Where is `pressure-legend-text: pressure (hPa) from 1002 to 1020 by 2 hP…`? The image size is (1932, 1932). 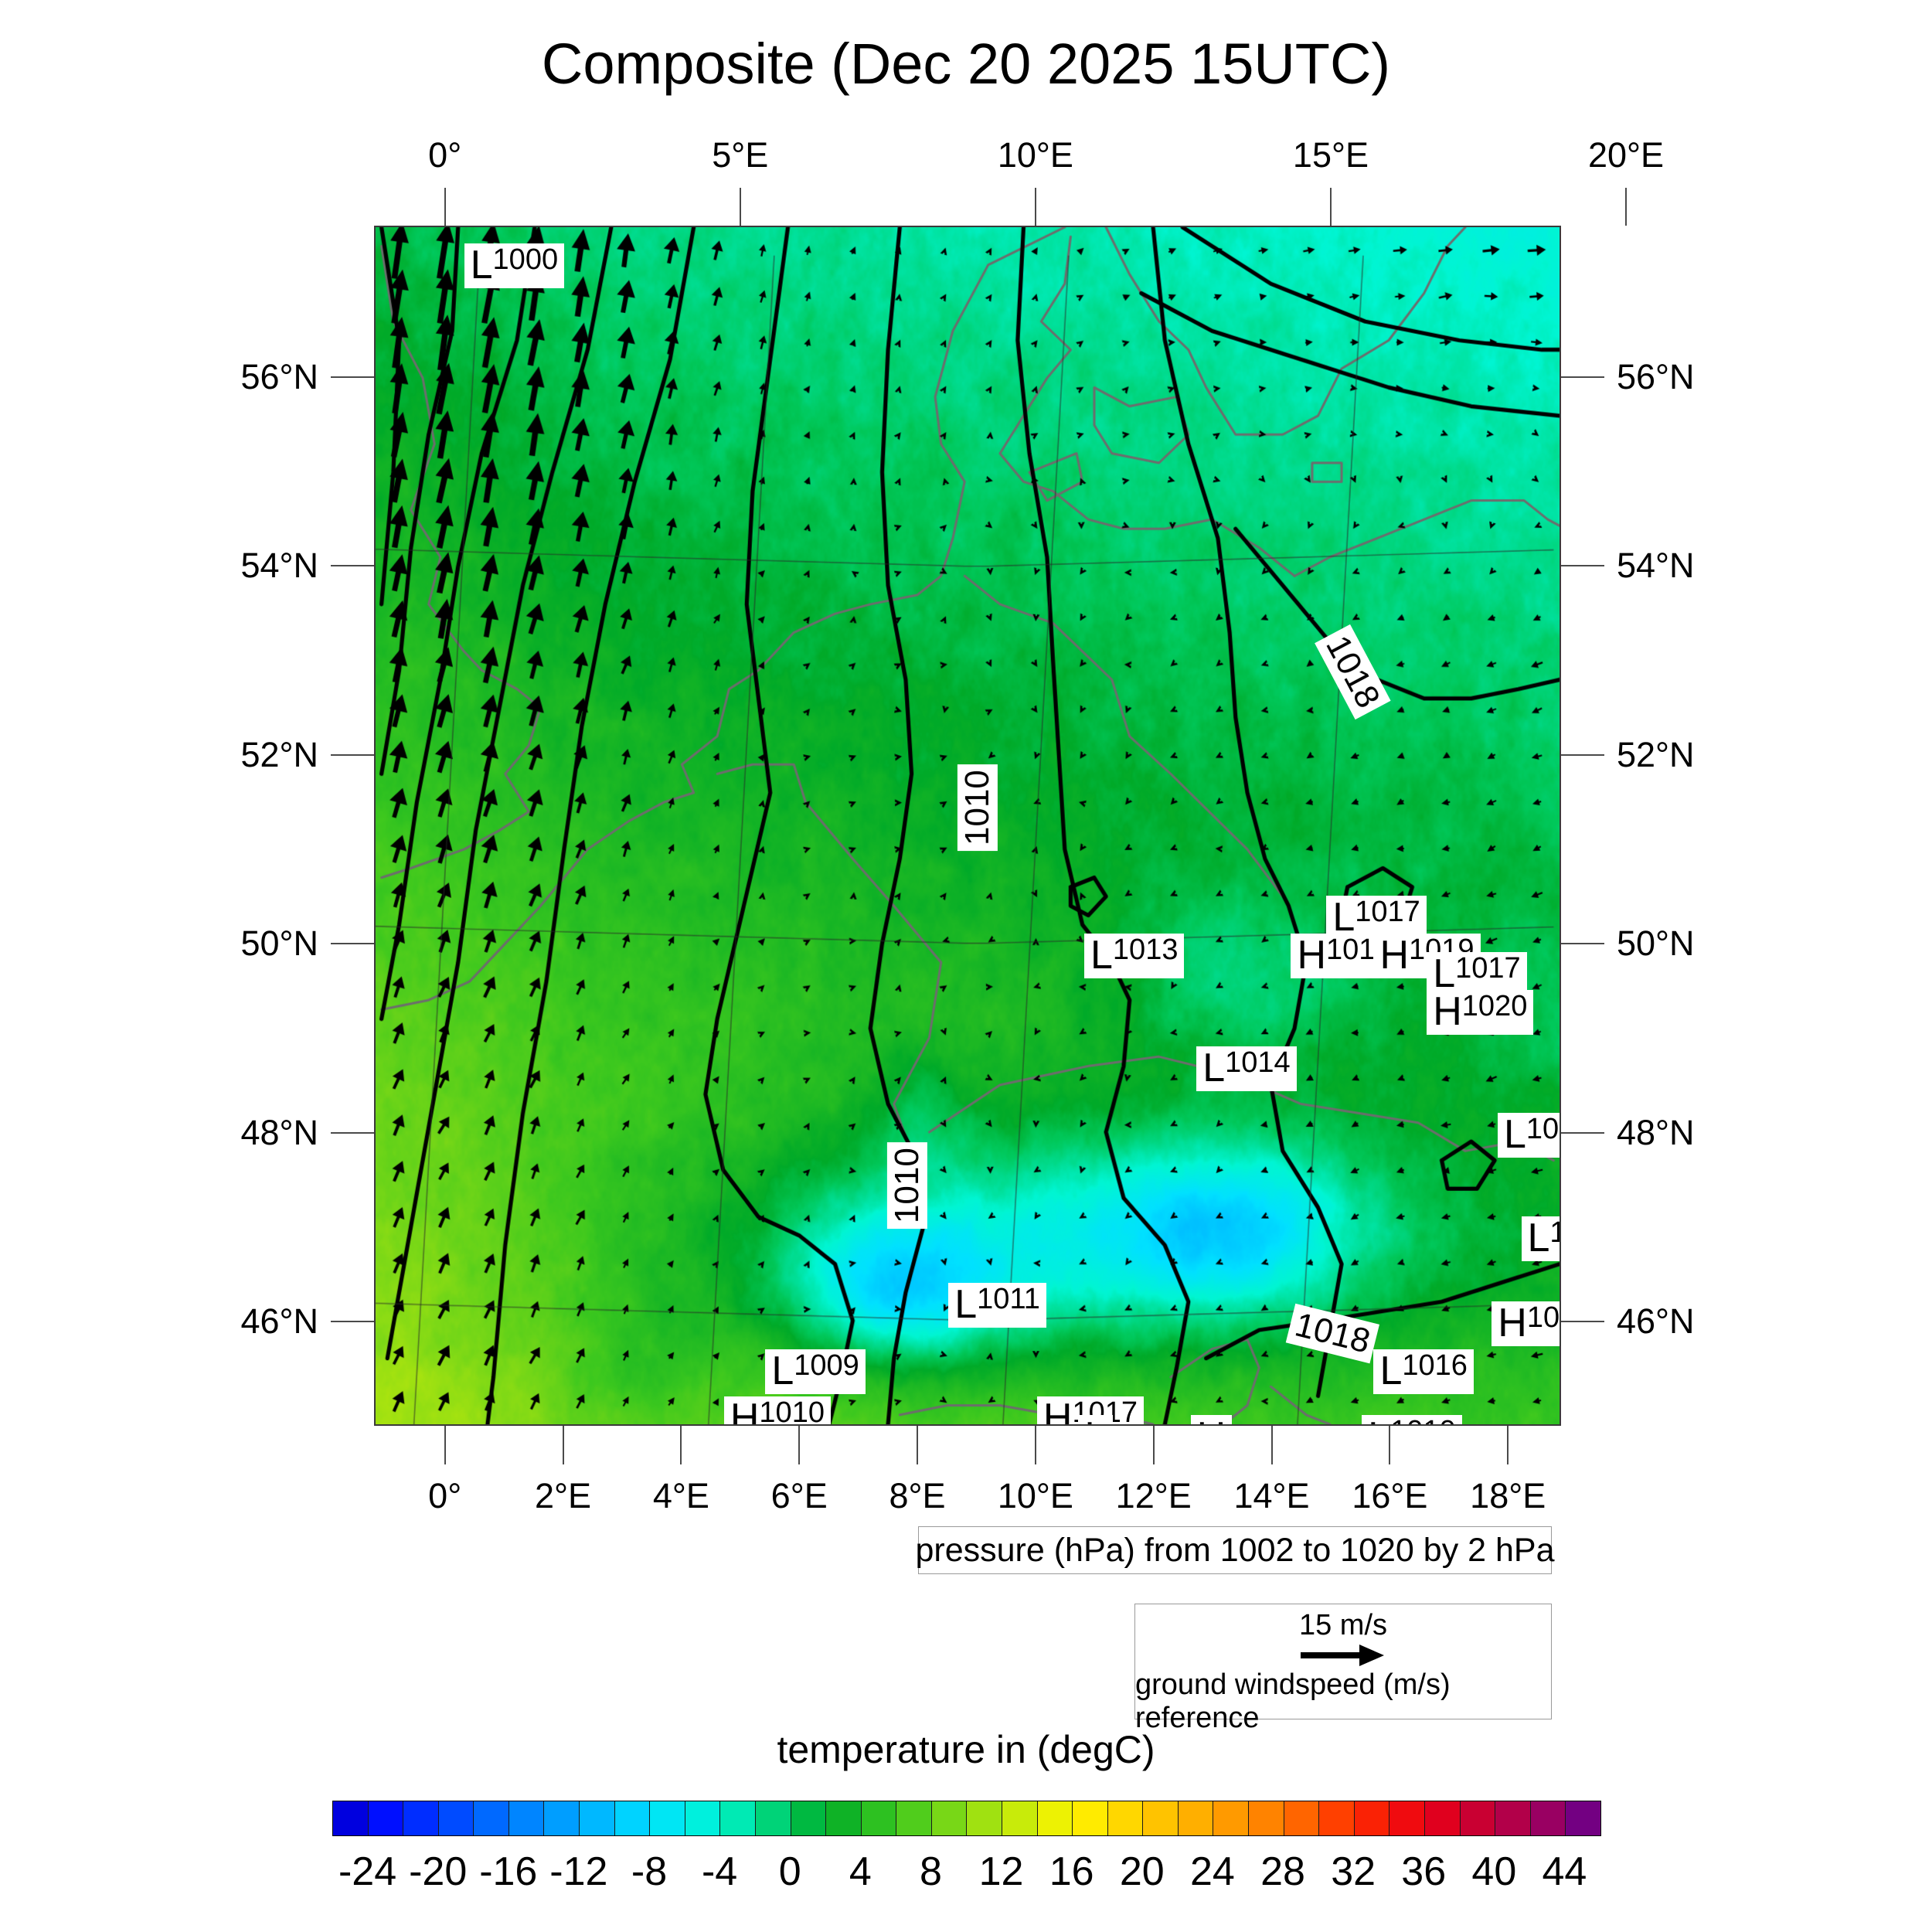 pressure-legend-text: pressure (hPa) from 1002 to 1020 by 2 hP… is located at coordinates (1235, 1550).